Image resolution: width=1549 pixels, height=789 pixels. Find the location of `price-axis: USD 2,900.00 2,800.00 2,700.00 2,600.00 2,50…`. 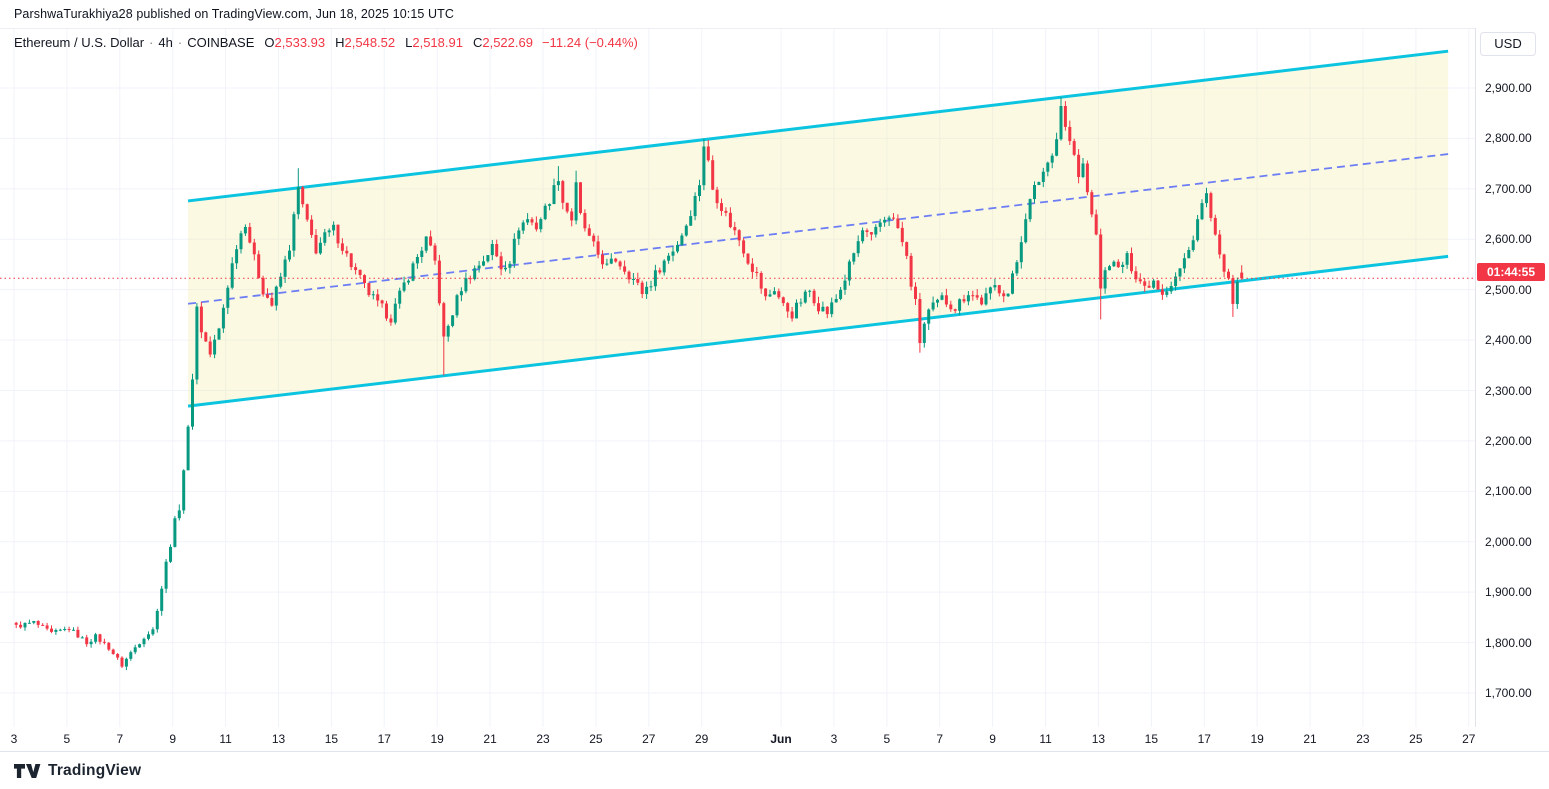

price-axis: USD 2,900.00 2,800.00 2,700.00 2,600.00 2,50… is located at coordinates (1512, 389).